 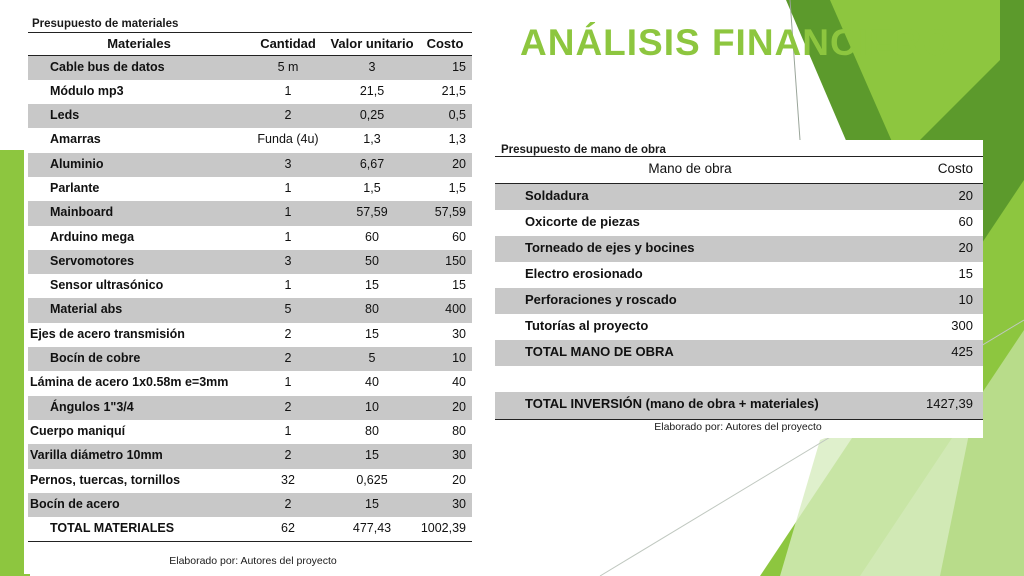 I want to click on material-name: Cuerpo maniquí, so click(x=78, y=430).